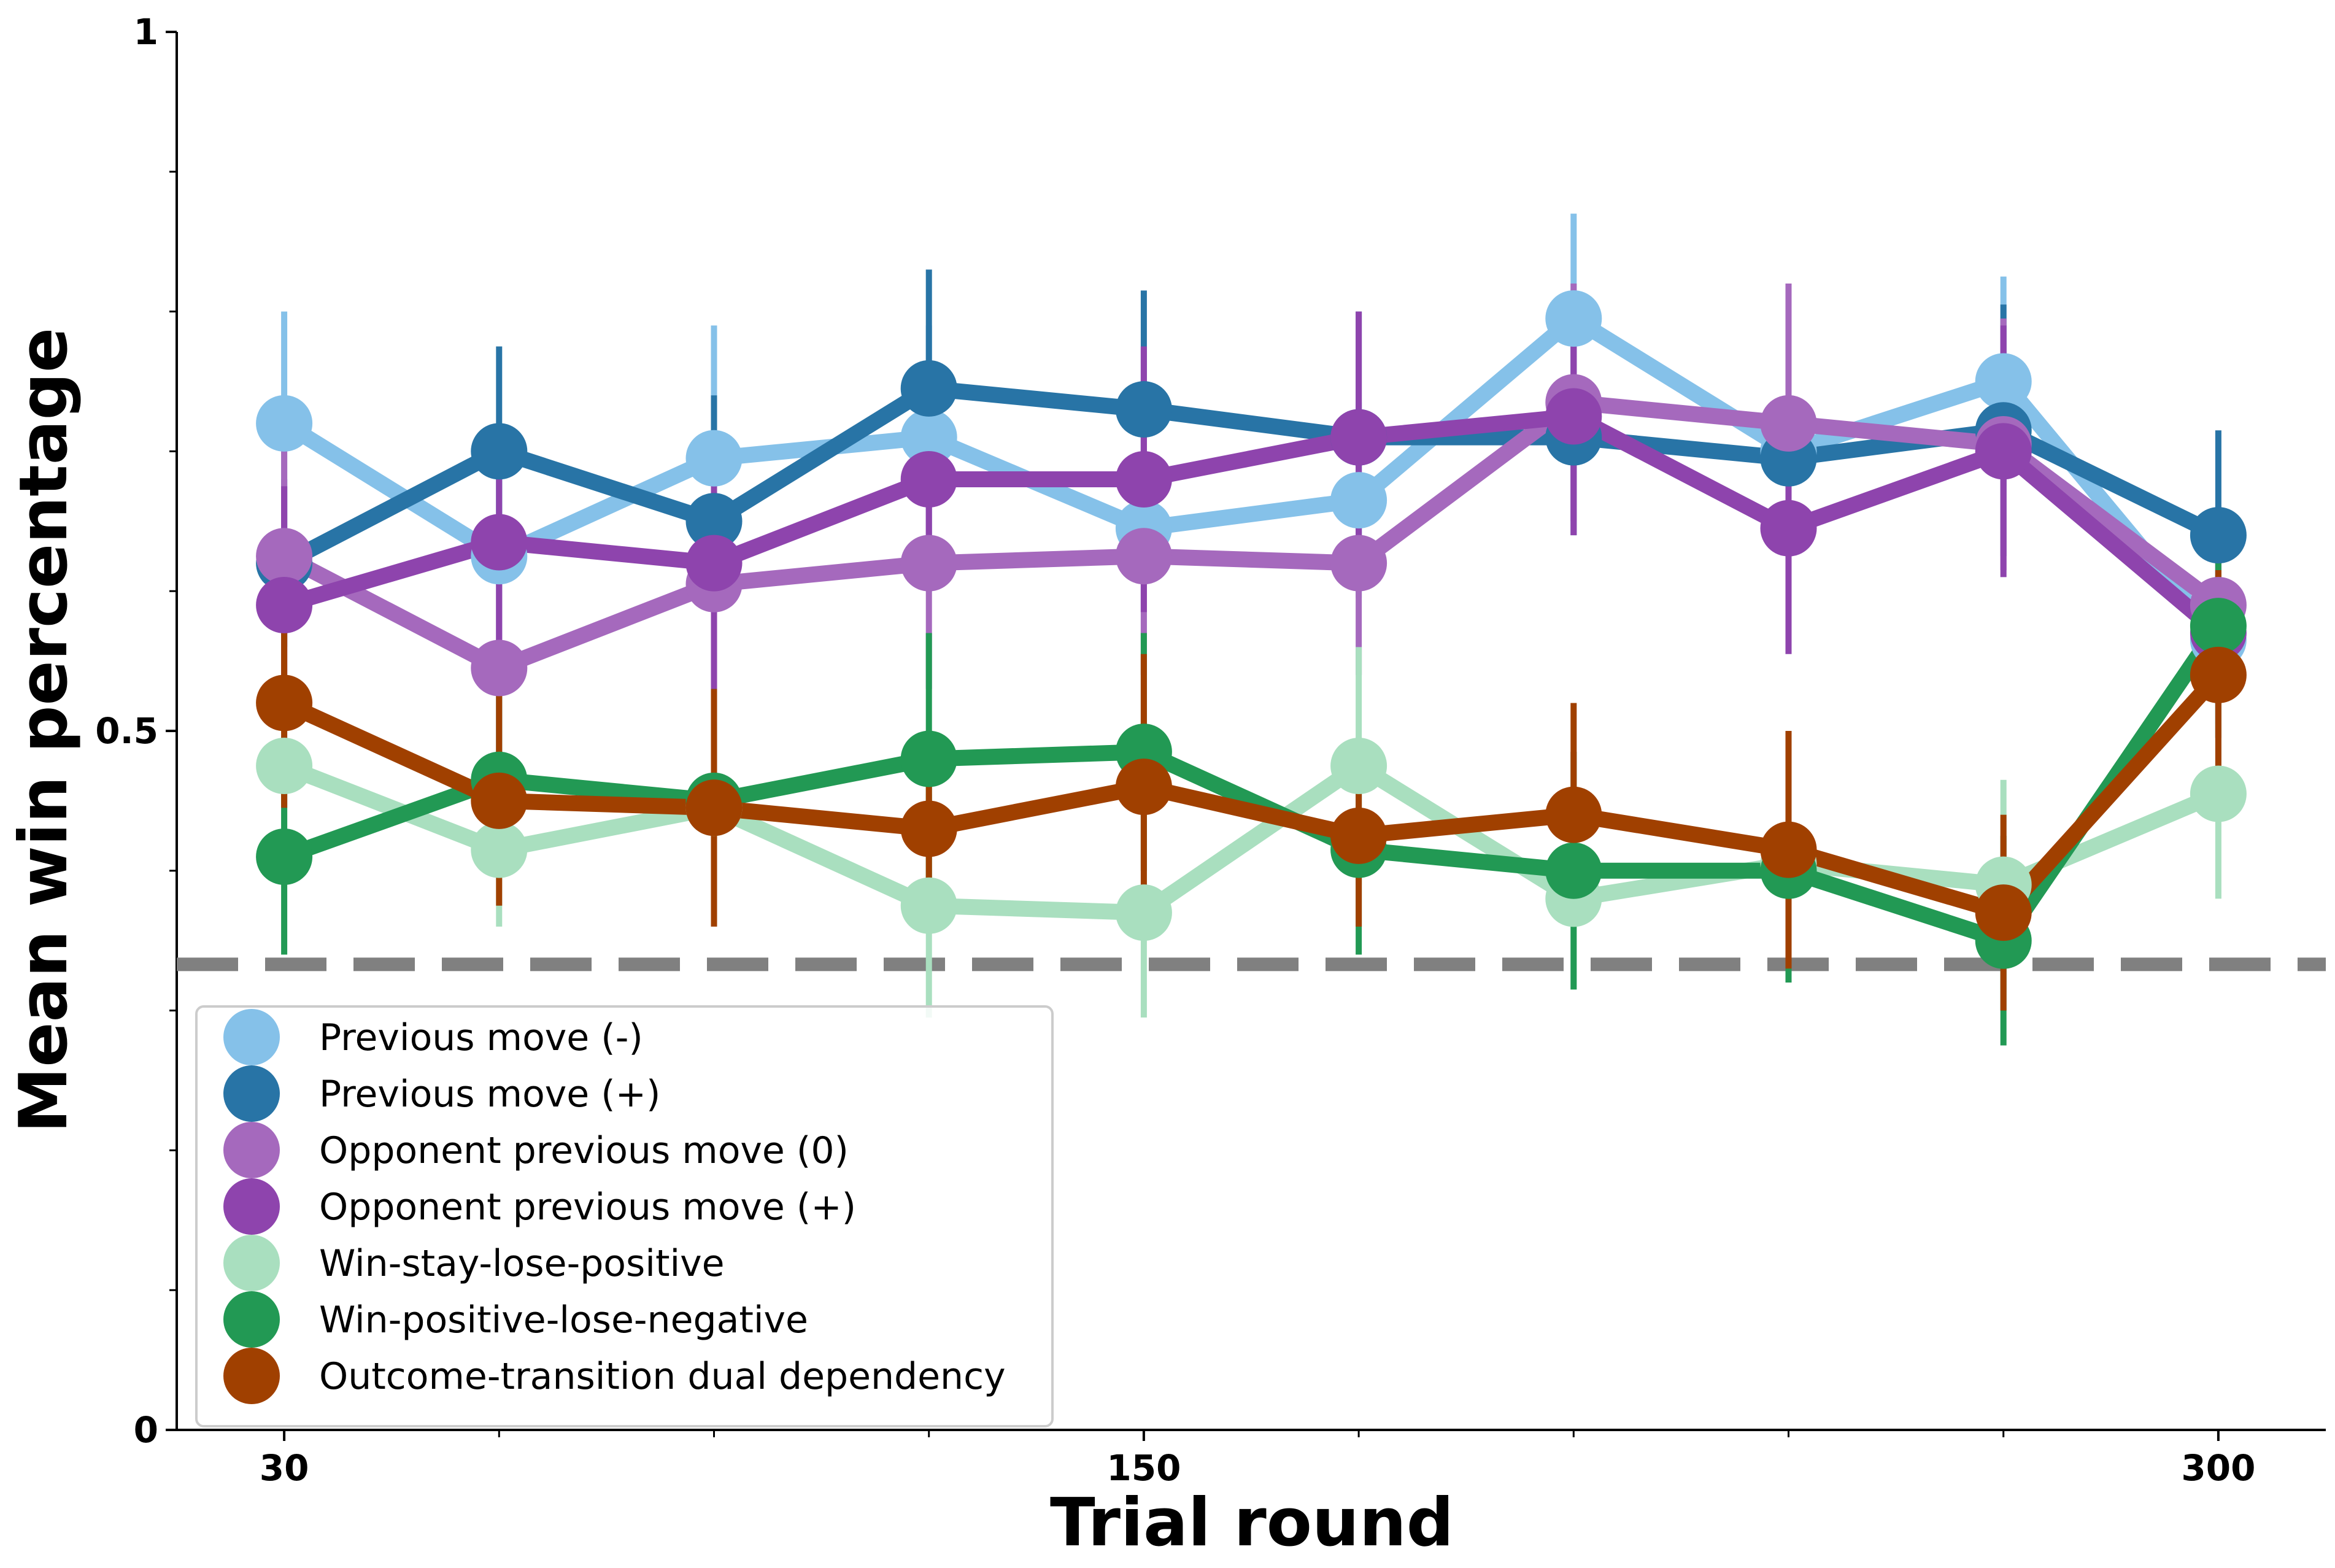 This screenshot has width=2335, height=1568. Describe the element at coordinates (588, 1208) in the screenshot. I see `legend-label: Opponent previous move (+)` at that location.